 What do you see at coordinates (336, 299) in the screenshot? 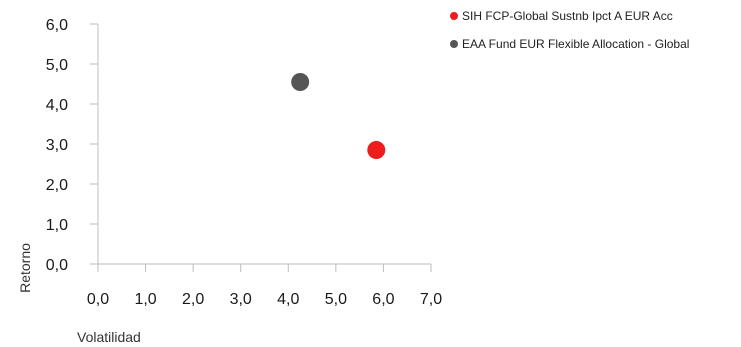
I see `x-tick-label: 5,0` at bounding box center [336, 299].